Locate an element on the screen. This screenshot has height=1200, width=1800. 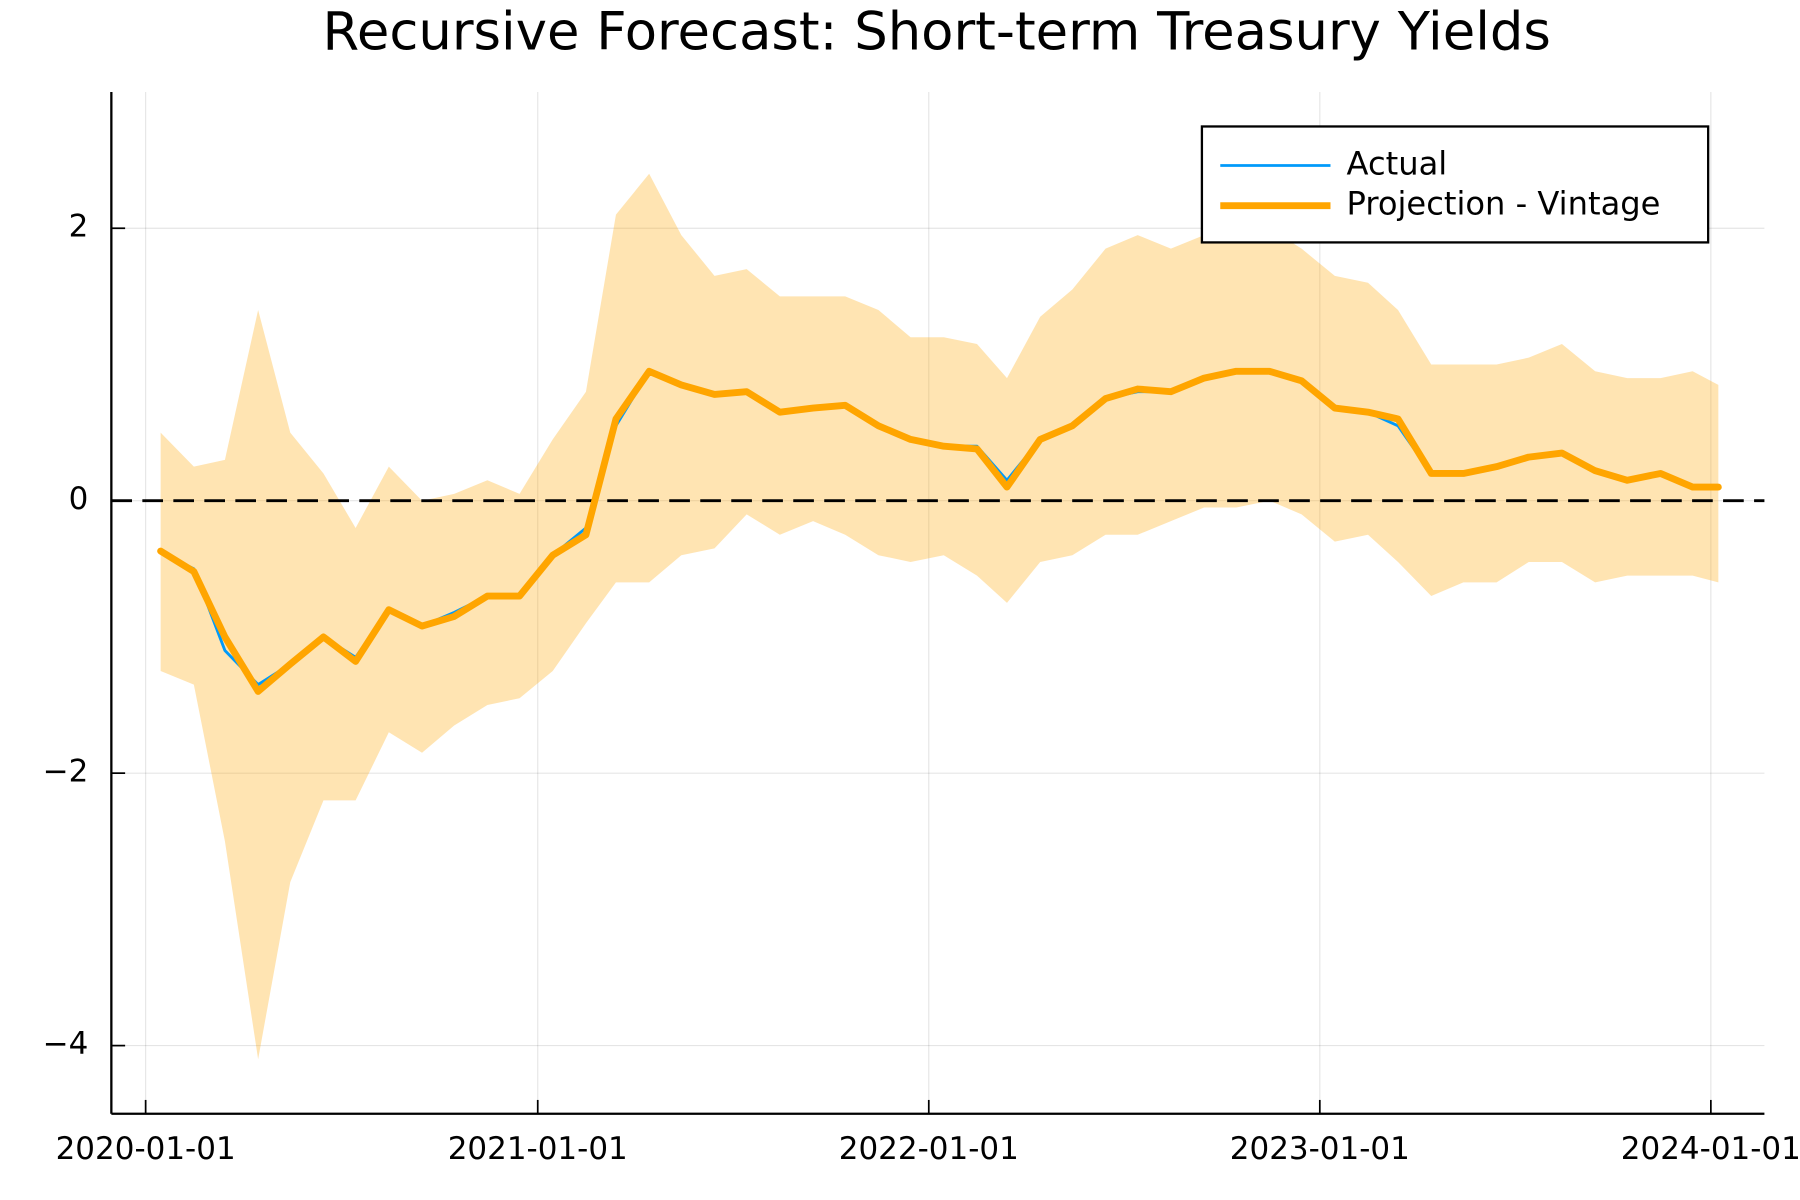
y-tick-label: −2 is located at coordinates (66, 772).